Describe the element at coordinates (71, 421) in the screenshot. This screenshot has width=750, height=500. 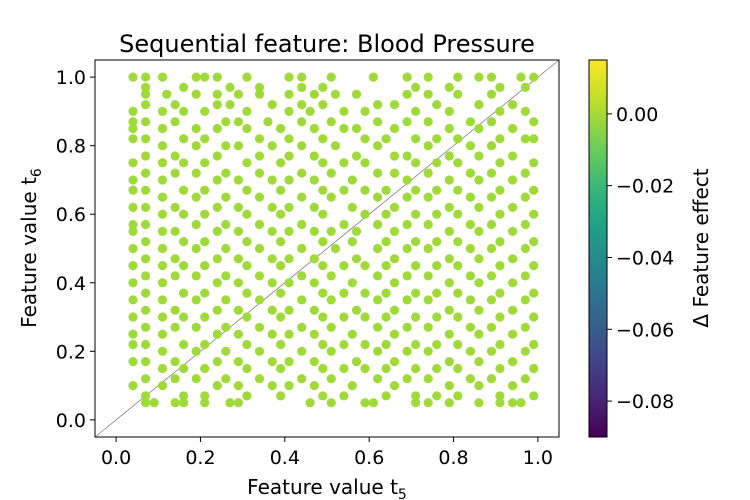
I see `y-tick-label: 0.0` at that location.